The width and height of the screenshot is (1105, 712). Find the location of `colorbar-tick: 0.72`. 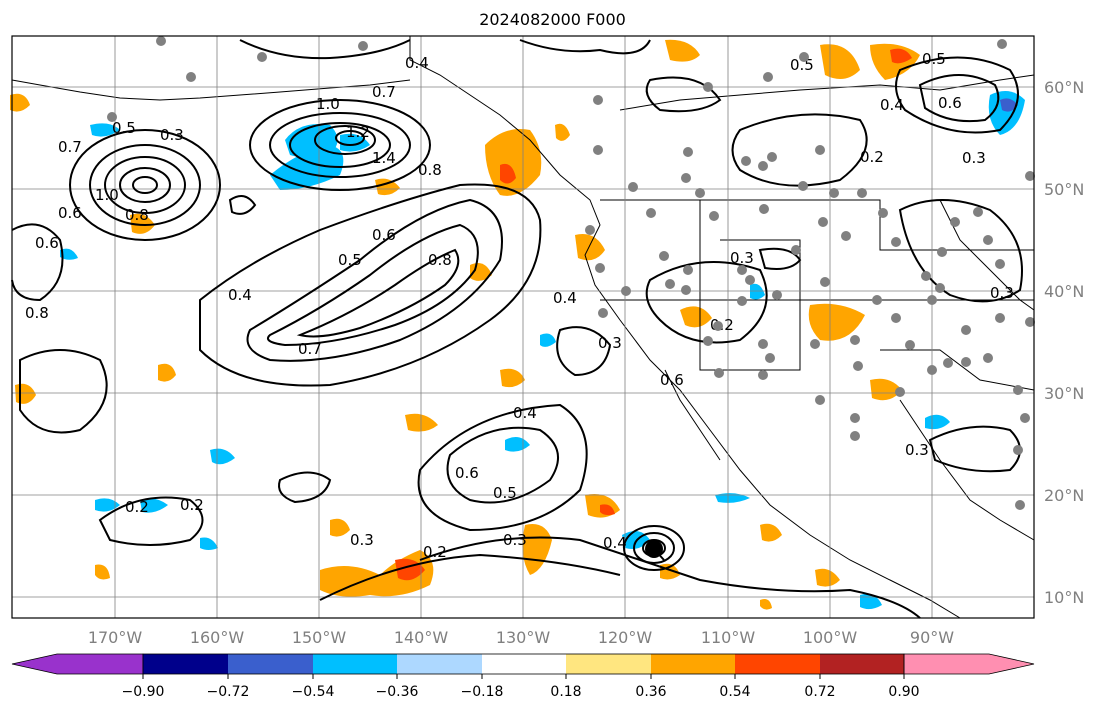

colorbar-tick: 0.72 is located at coordinates (819, 692).